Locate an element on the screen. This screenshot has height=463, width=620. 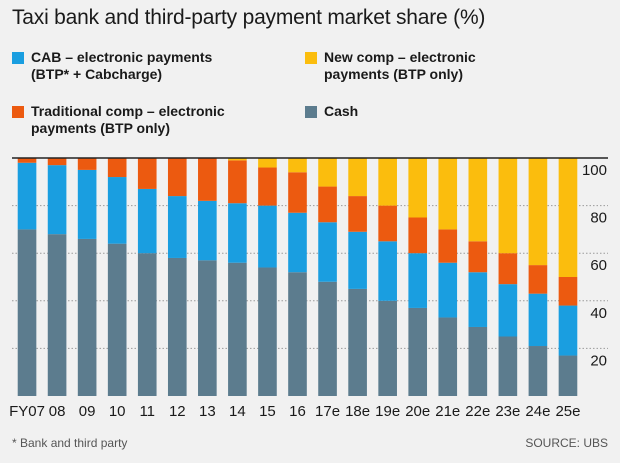
y-tick-label: 40 is located at coordinates (598, 313).